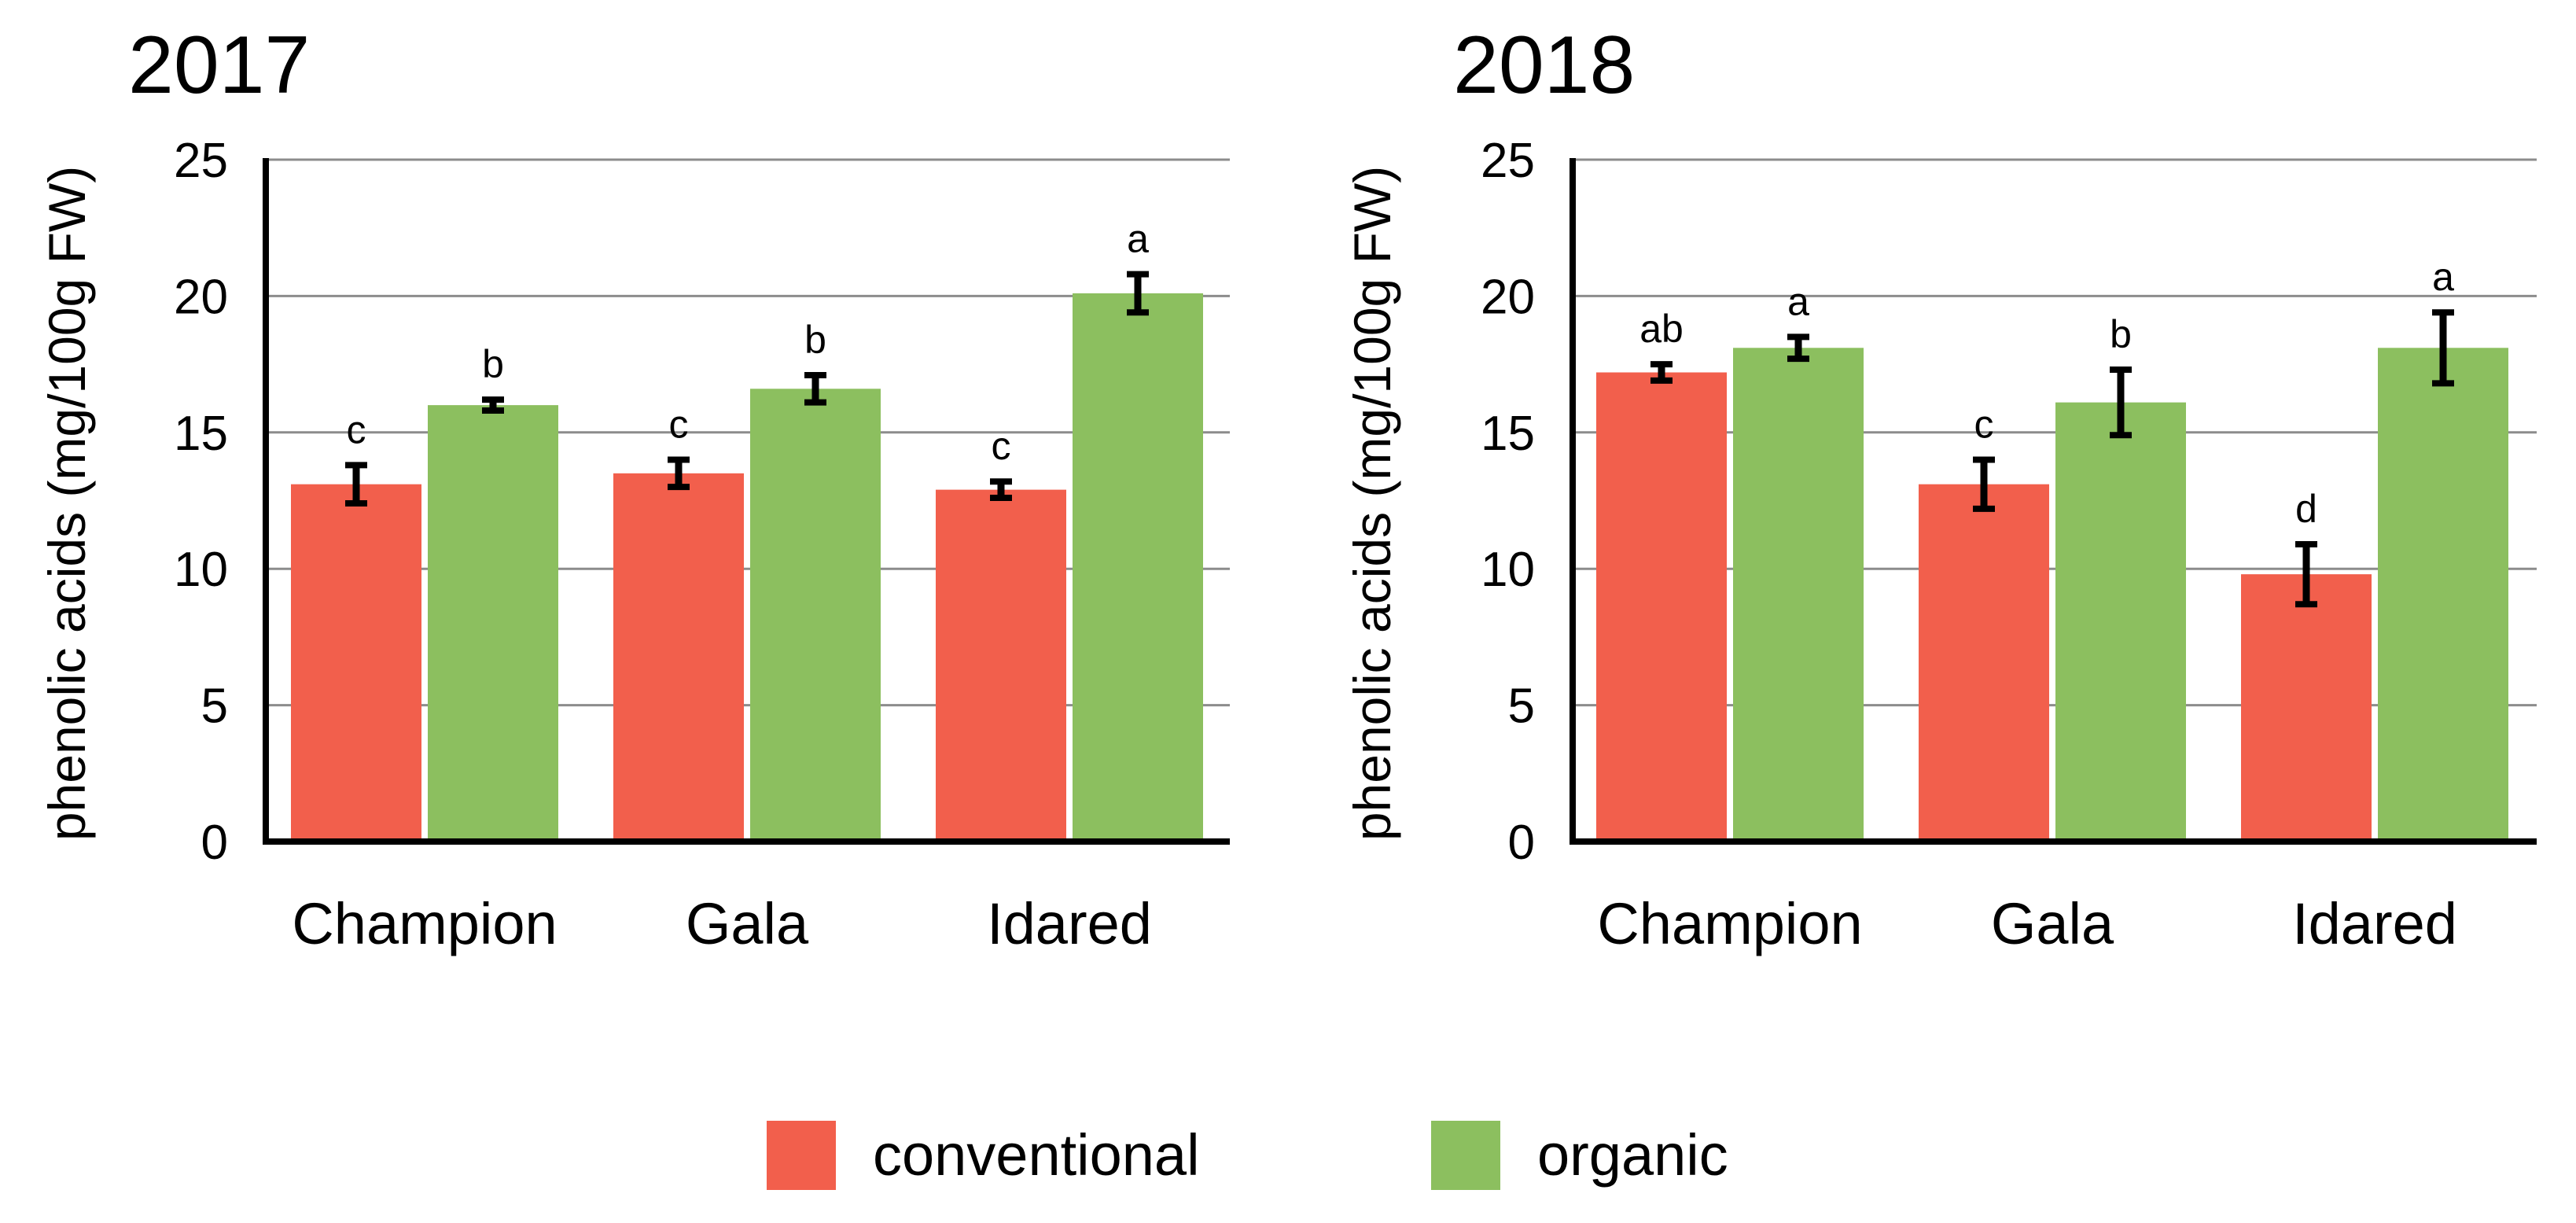  I want to click on significance-labels: c b c b c a, so click(748, 343).